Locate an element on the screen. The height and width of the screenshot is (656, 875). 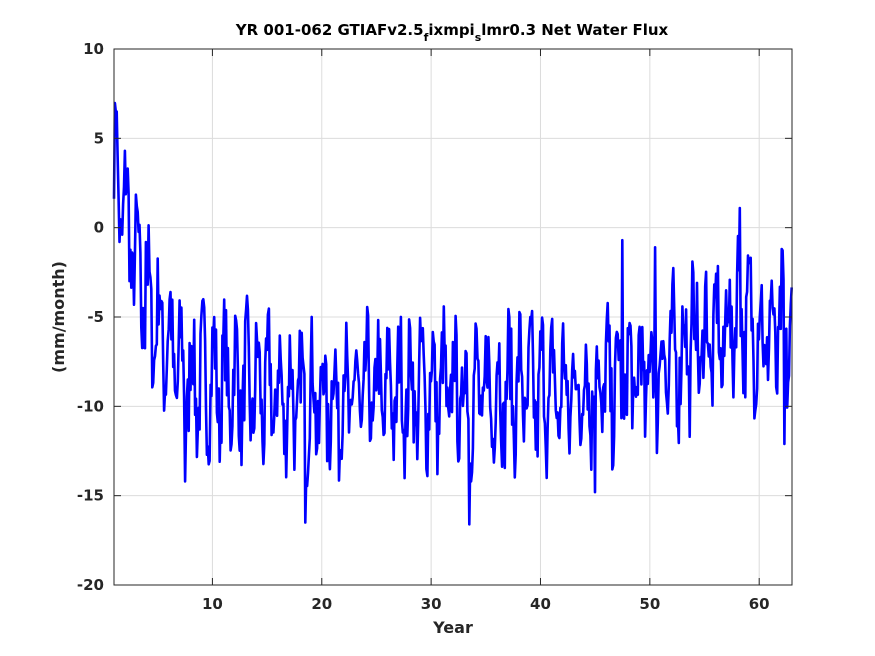
y-tick-labels: -20 -15 -10 -5 0 5 10 is located at coordinates (90, 317).